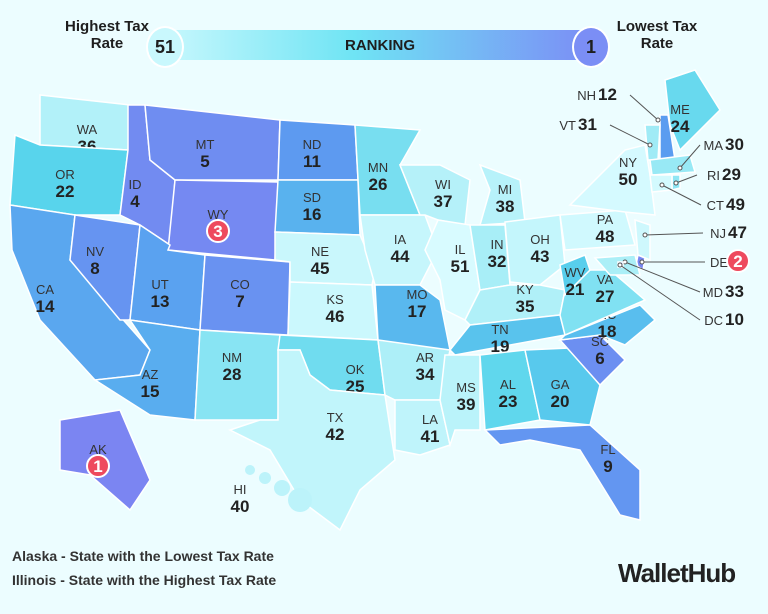 The width and height of the screenshot is (768, 614). What do you see at coordinates (95, 251) in the screenshot?
I see `state-abbr: NV` at bounding box center [95, 251].